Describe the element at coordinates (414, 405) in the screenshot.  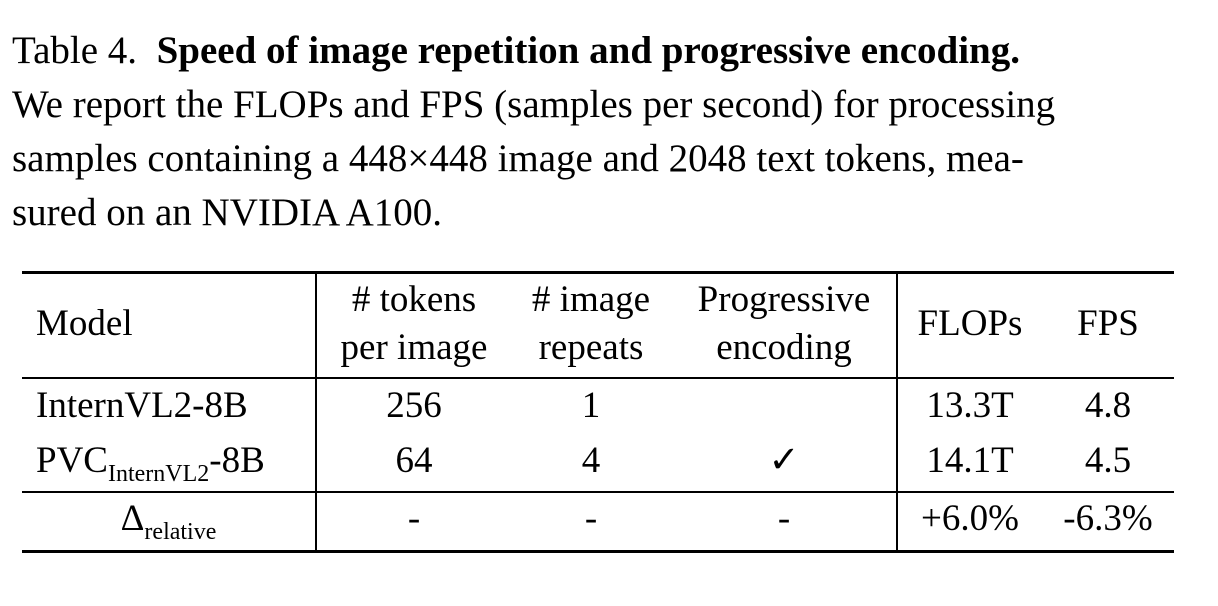
I see `row-tokens: 256` at that location.